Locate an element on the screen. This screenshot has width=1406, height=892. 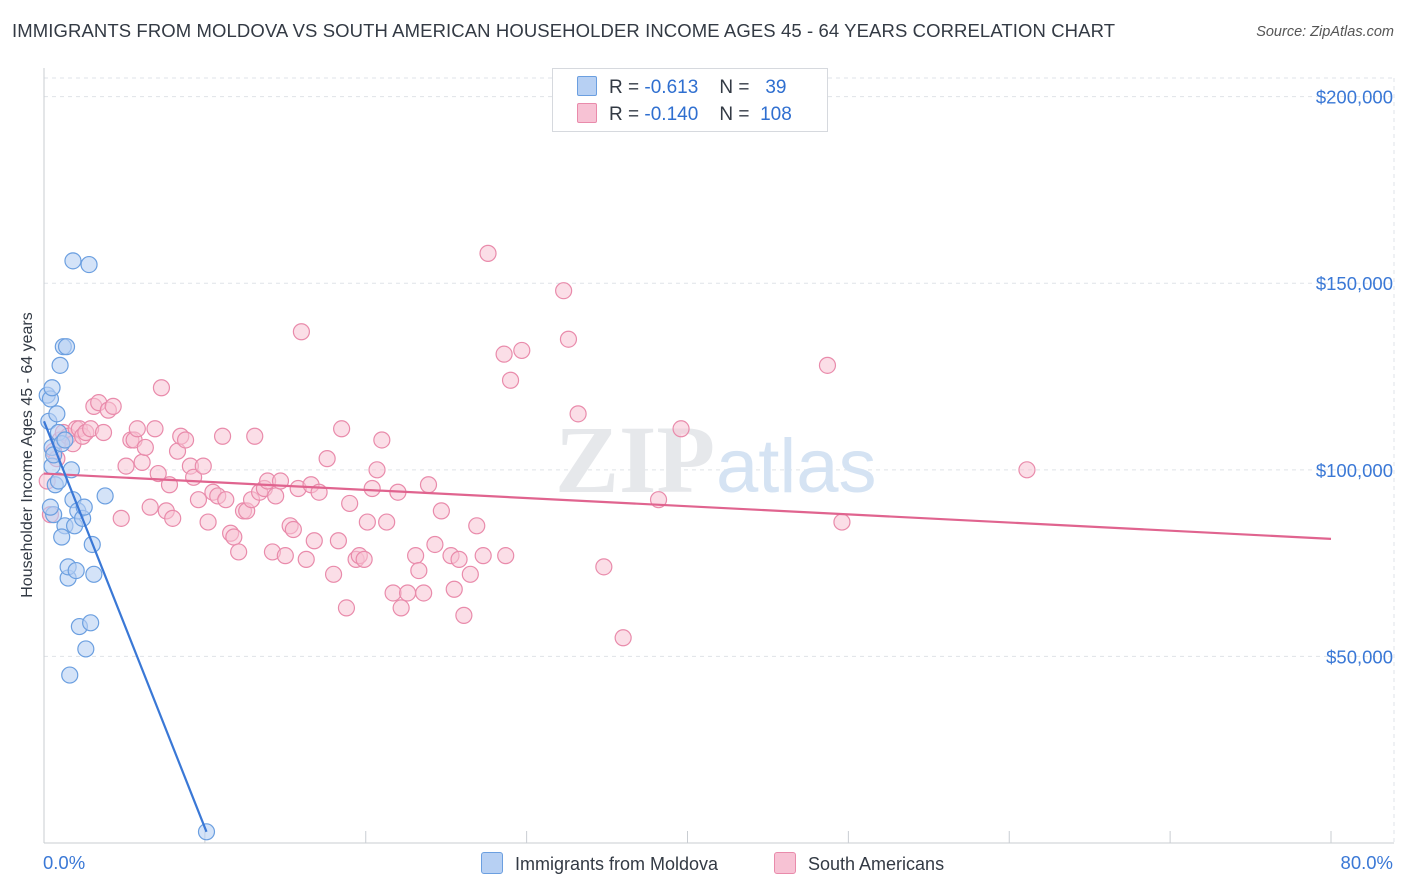
bottom-legend-moldova: Immigrants from Moldova is located at coordinates (599, 863).